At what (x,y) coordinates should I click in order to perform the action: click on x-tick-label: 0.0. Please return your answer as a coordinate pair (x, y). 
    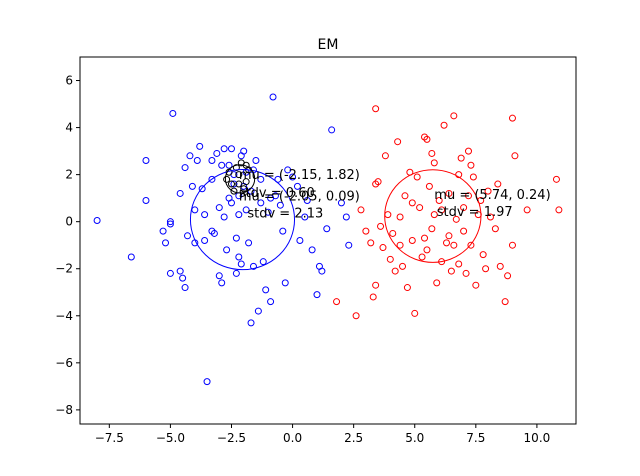
    Looking at the image, I should click on (292, 438).